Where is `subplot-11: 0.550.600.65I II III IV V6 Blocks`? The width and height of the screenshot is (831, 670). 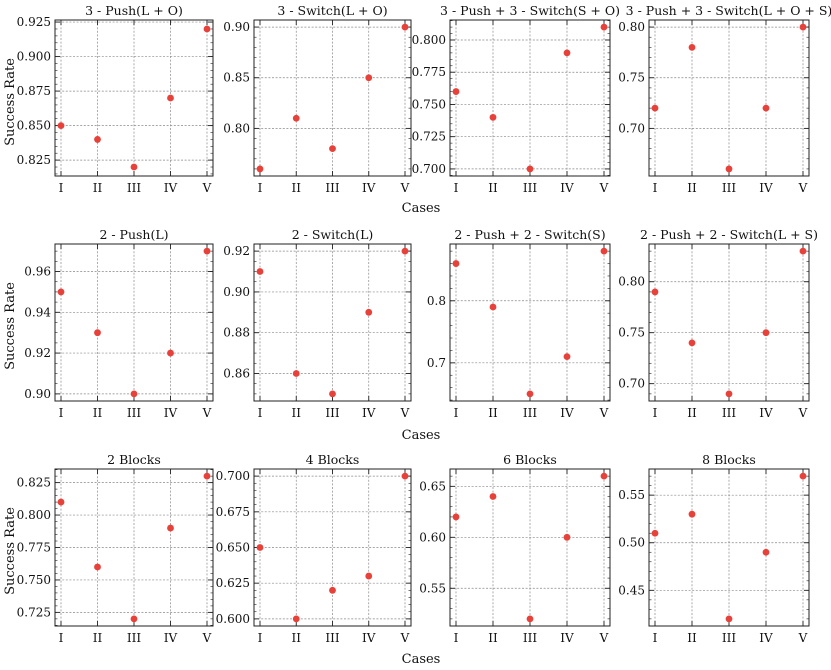
subplot-11: 0.550.600.65I II III IV V6 Blocks is located at coordinates (515, 548).